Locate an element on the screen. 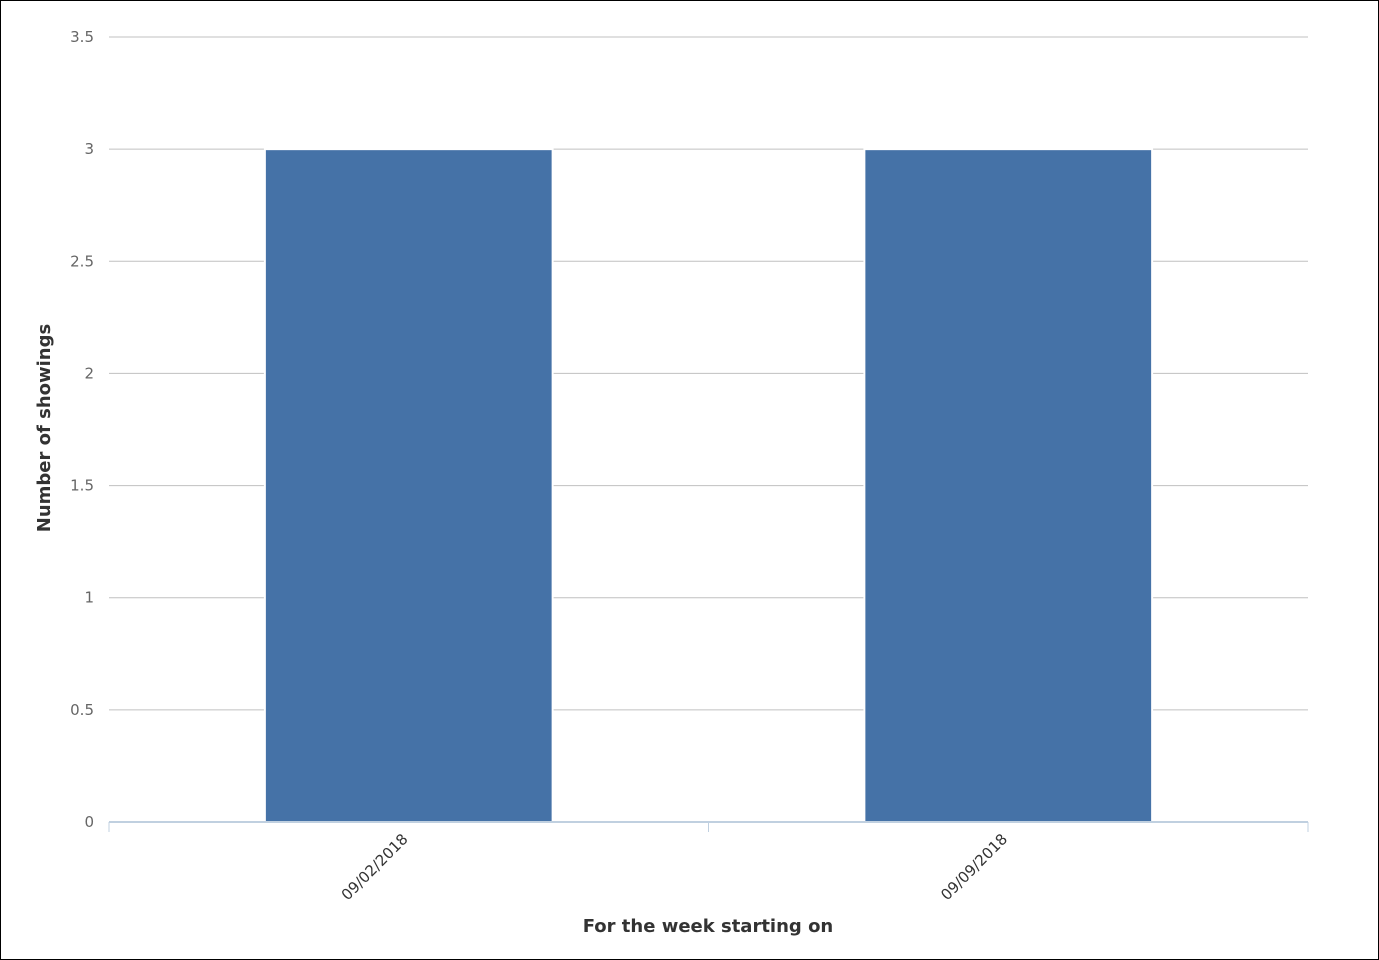  x-axis-title: For the week starting on is located at coordinates (708, 926).